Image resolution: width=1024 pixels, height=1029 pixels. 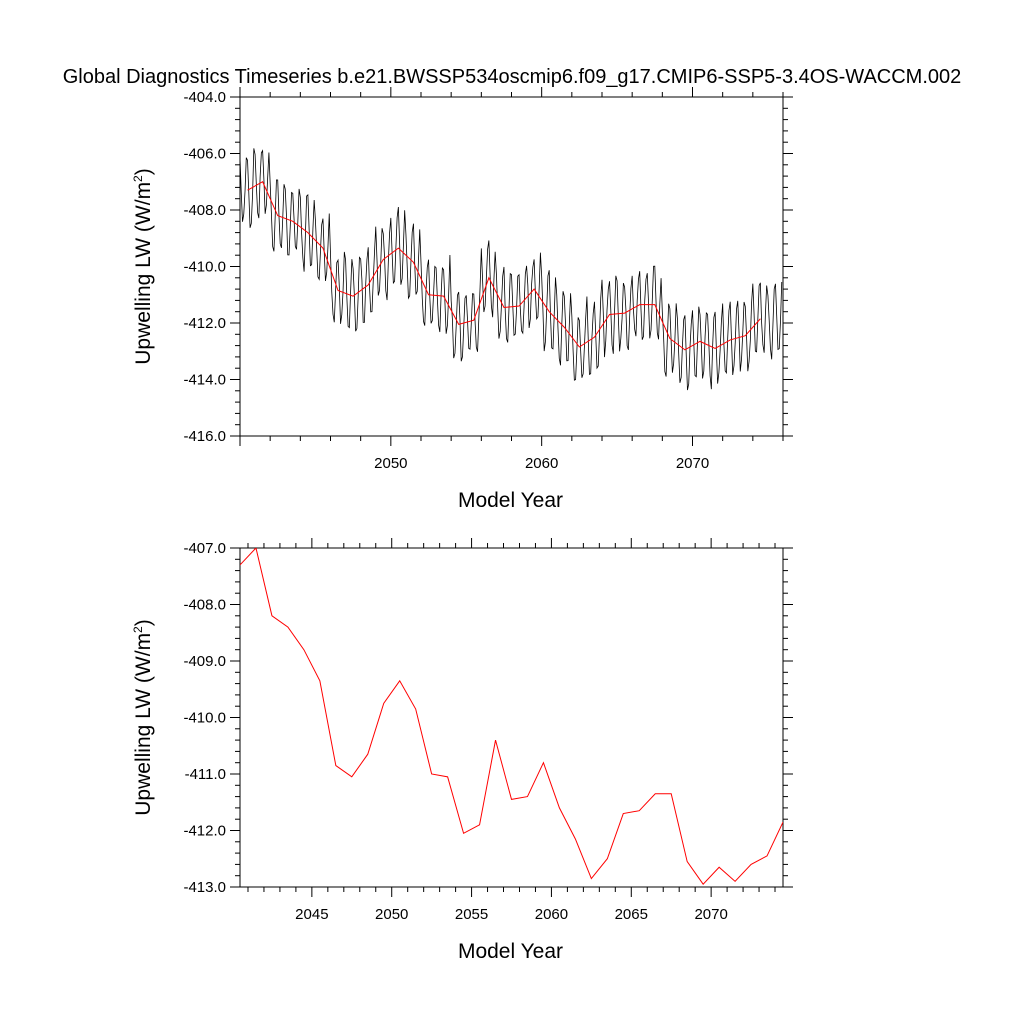 I want to click on top-y-tick-label: -416.0, so click(x=204, y=436).